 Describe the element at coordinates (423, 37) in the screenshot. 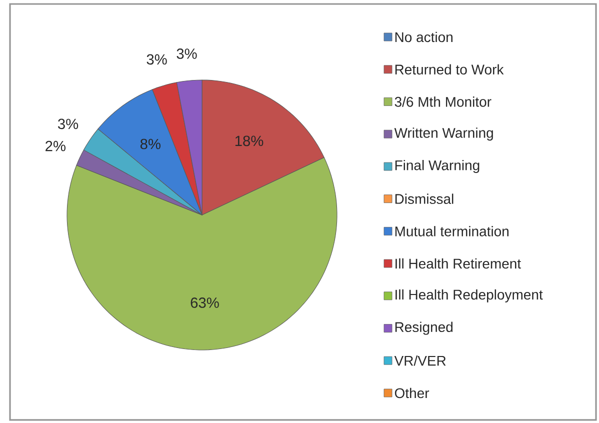

I see `legend-label: No action` at that location.